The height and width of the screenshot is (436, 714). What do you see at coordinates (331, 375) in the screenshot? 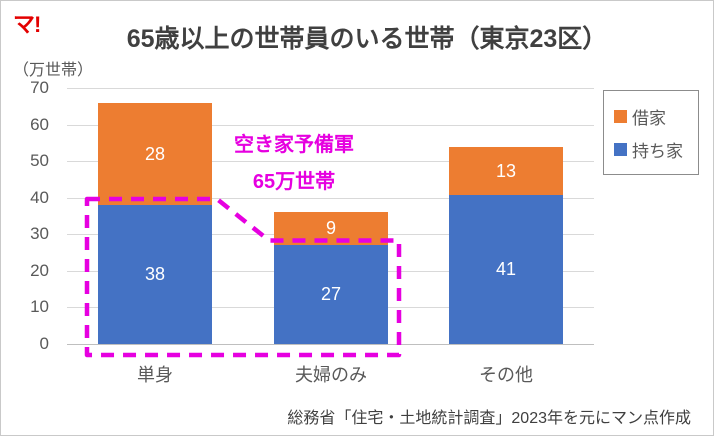
I see `x-category-label-夫婦のみ: 夫婦のみ` at bounding box center [331, 375].